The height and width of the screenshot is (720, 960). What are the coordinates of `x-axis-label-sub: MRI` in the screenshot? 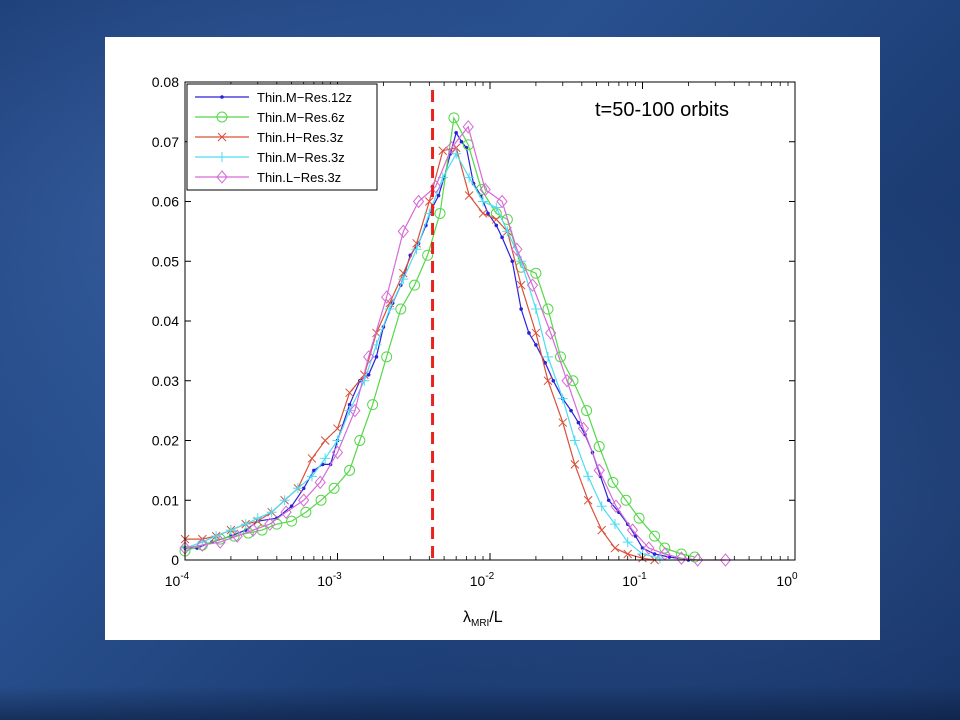 It's located at (480, 623).